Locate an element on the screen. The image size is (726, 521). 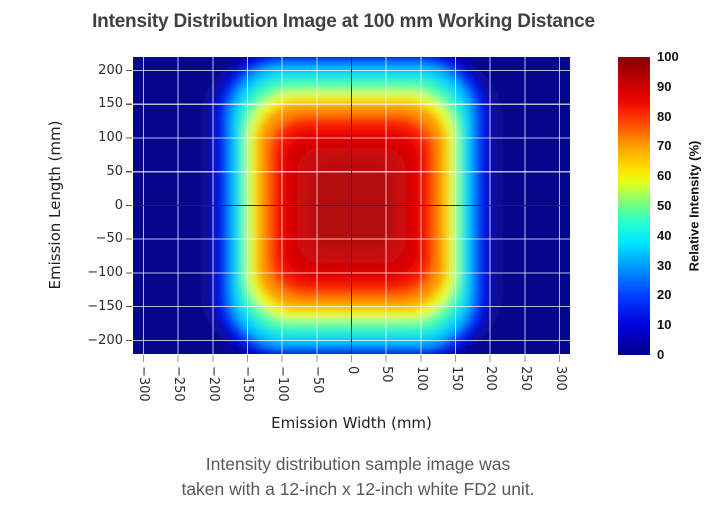
y-tick-label: −200 is located at coordinates (105, 340).